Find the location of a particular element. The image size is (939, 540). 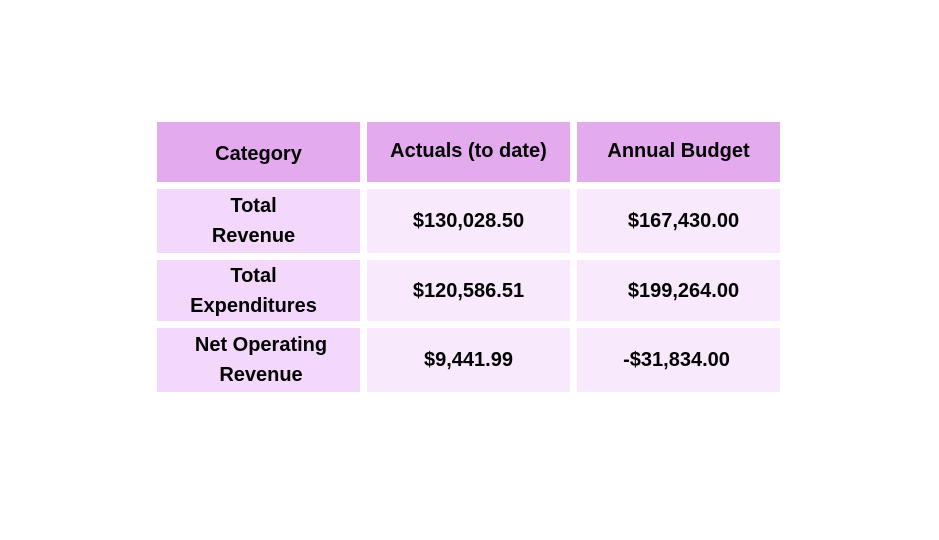

row-actuals-value: $120,586.51 is located at coordinates (468, 290).